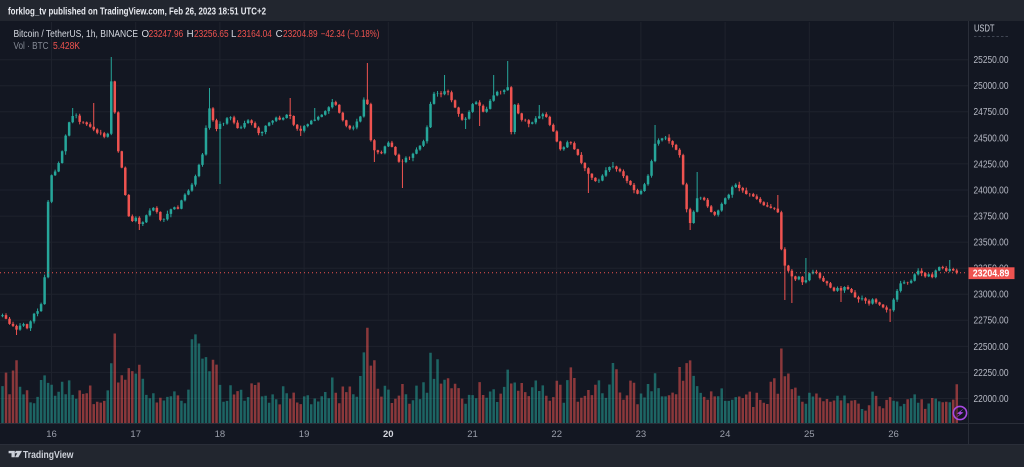 The image size is (1024, 467). I want to click on svg-text: 25000.00, so click(991, 86).